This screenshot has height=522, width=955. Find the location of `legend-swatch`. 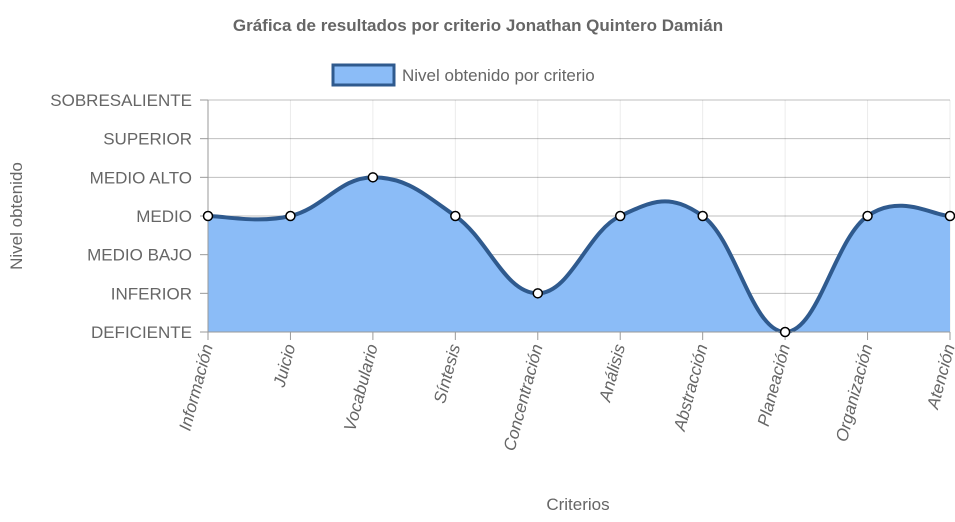

legend-swatch is located at coordinates (363, 75).